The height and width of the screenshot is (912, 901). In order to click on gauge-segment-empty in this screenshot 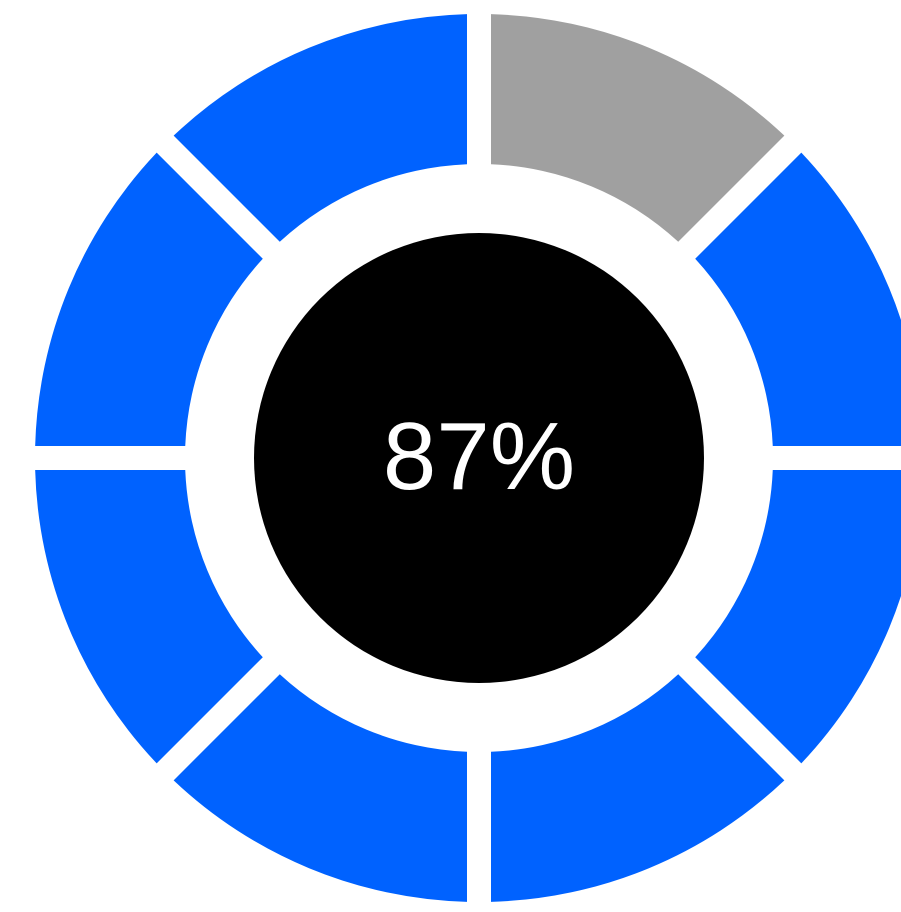, I will do `click(638, 128)`.